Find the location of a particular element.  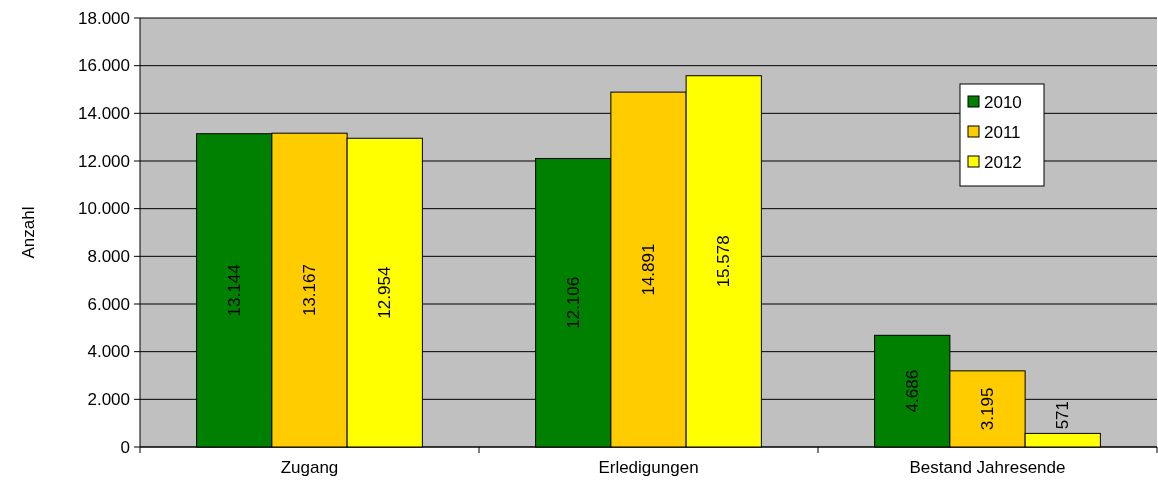

data-label: 12.954 is located at coordinates (385, 292).